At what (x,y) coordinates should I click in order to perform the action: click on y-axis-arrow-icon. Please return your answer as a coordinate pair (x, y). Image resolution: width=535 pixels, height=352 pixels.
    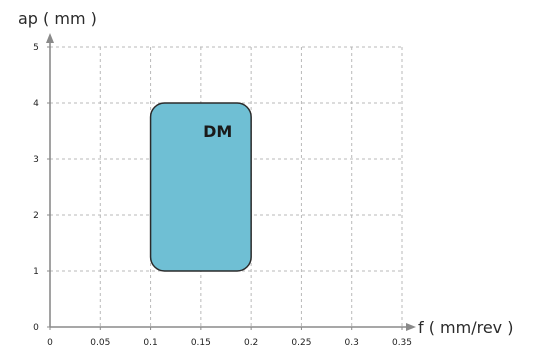
    Looking at the image, I should click on (50, 38).